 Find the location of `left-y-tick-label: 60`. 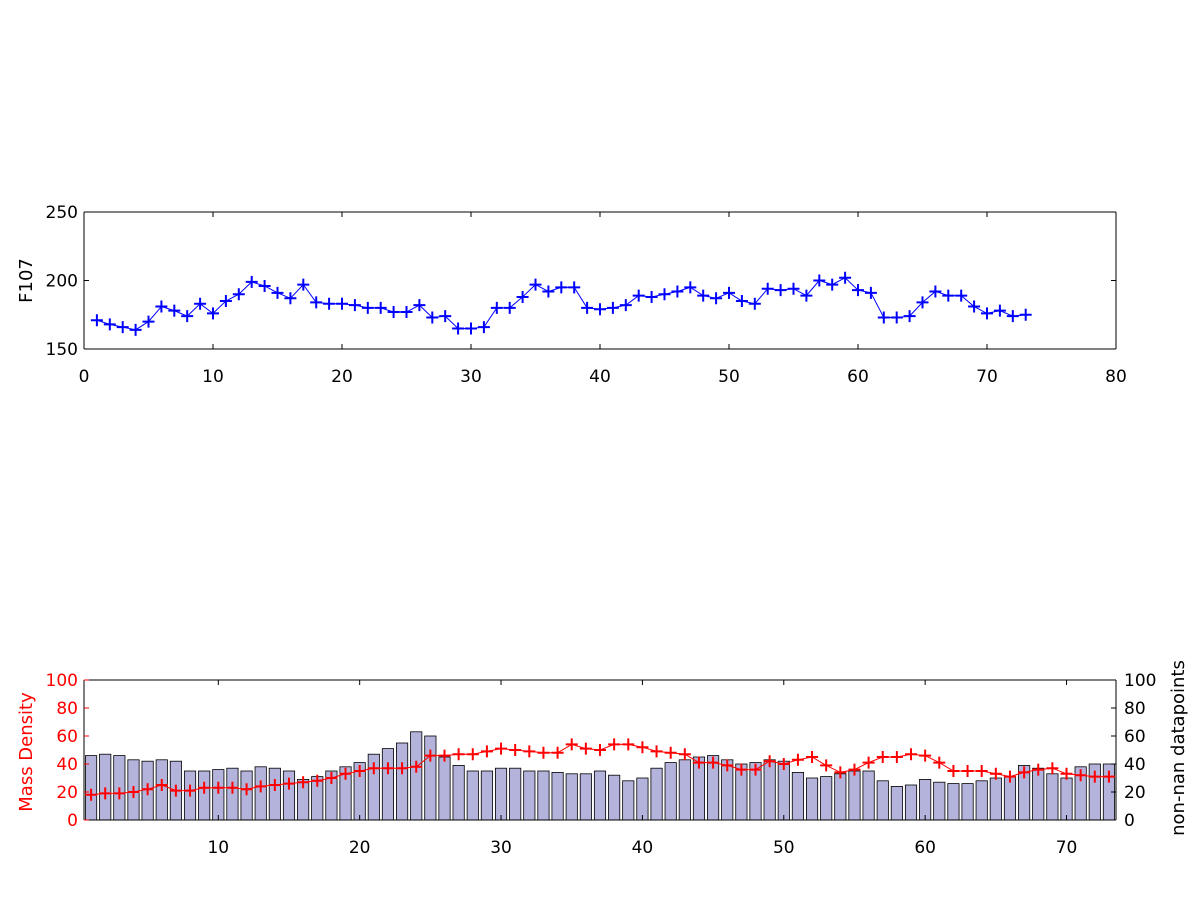

left-y-tick-label: 60 is located at coordinates (67, 737).